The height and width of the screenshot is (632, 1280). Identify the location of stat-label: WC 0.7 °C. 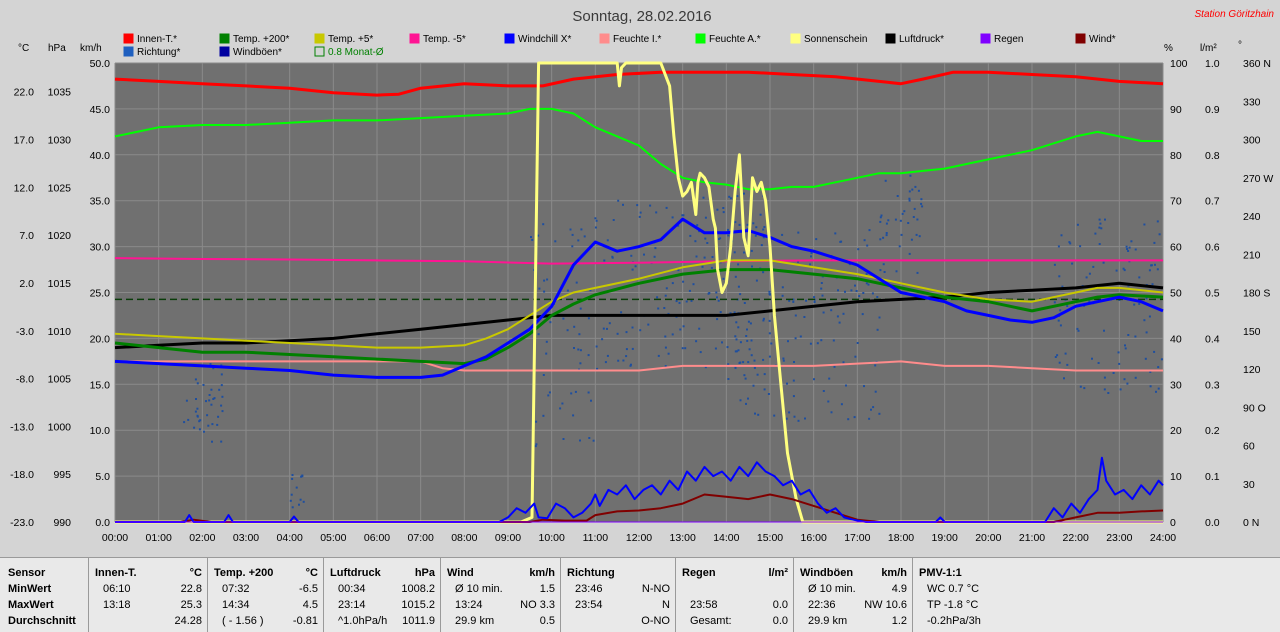
(953, 589).